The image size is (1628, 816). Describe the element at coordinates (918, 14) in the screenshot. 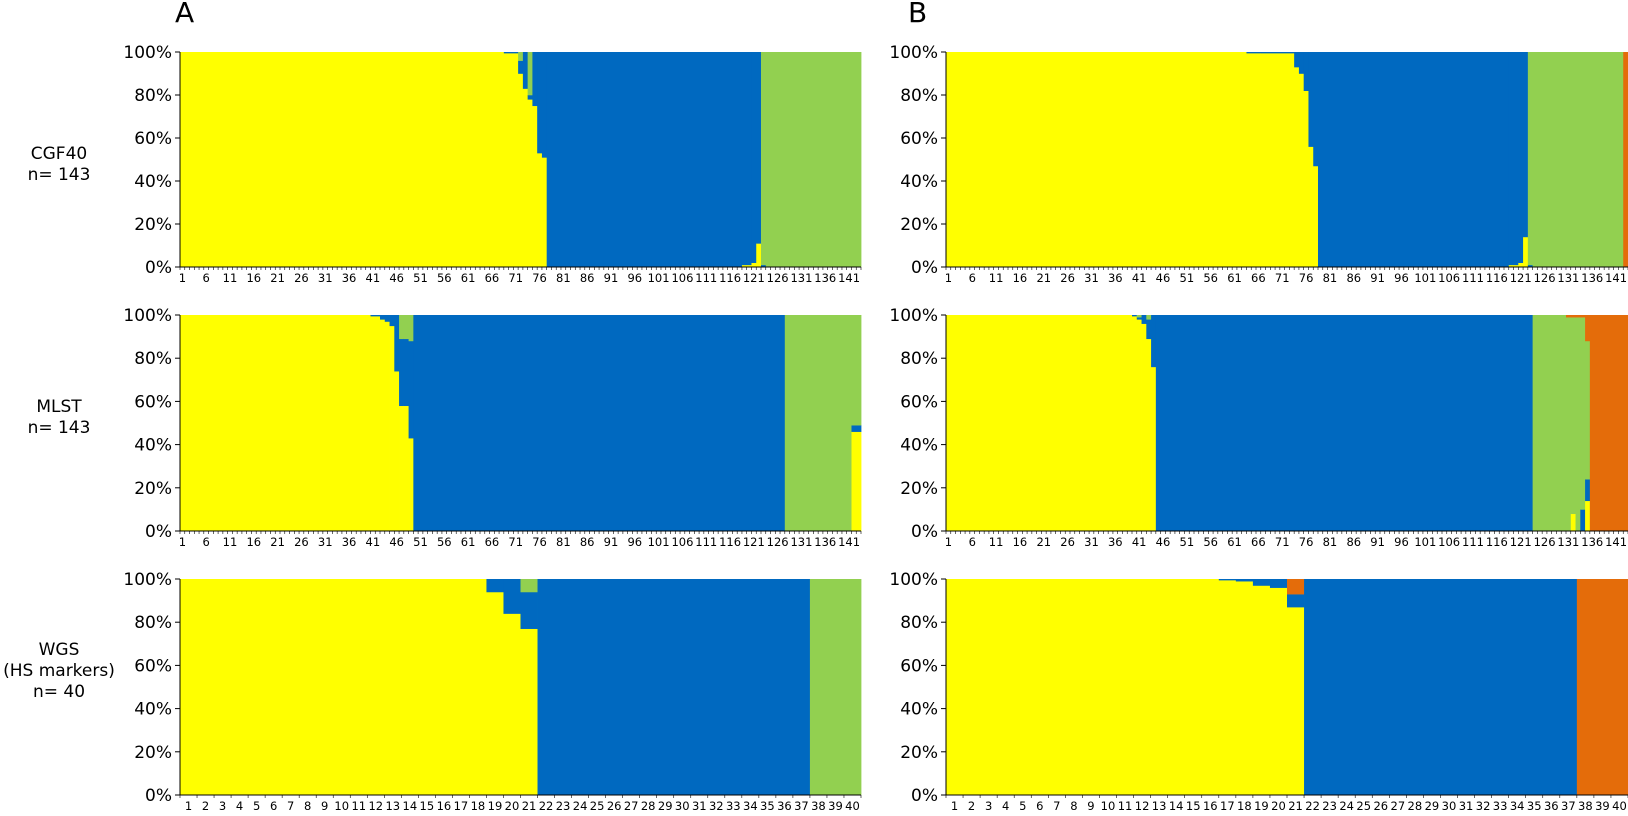

I see `panel-label-b: B` at that location.